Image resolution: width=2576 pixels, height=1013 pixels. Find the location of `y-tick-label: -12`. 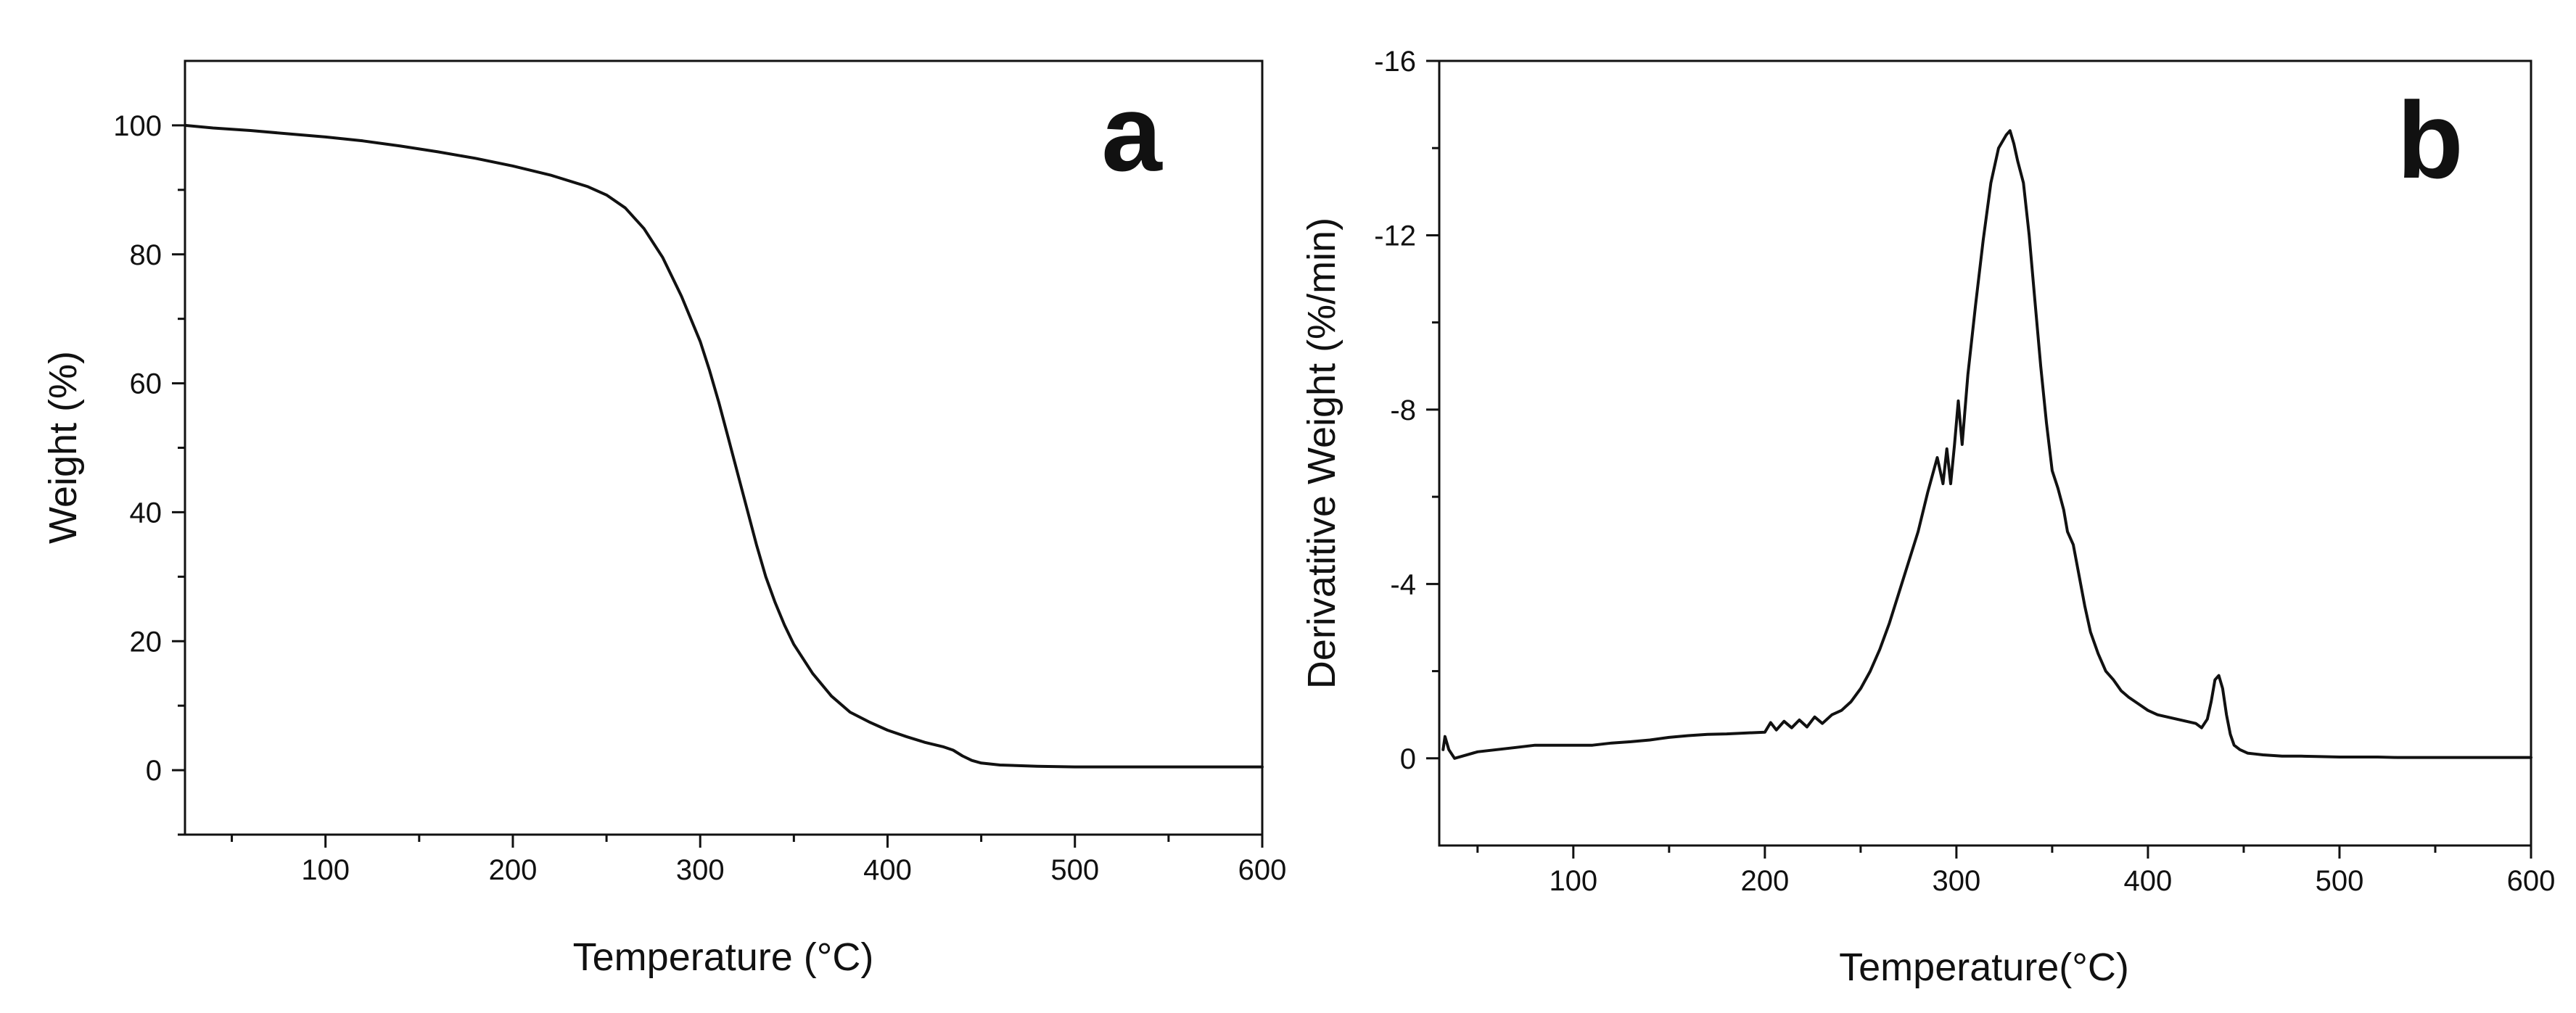

y-tick-label: -12 is located at coordinates (1395, 236).